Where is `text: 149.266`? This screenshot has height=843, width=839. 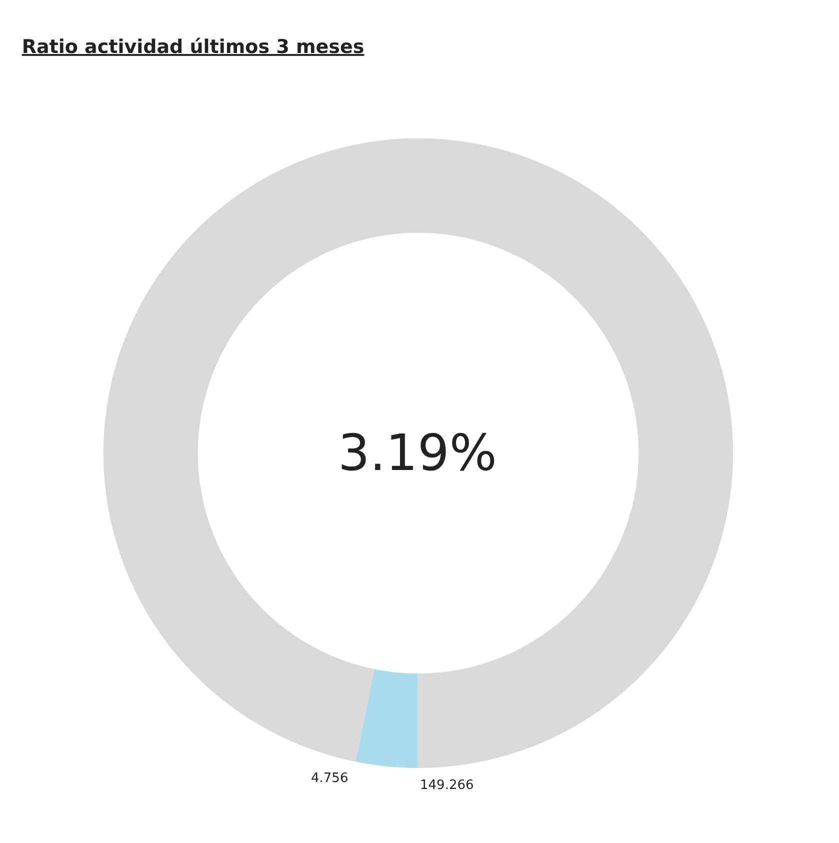
text: 149.266 is located at coordinates (447, 785).